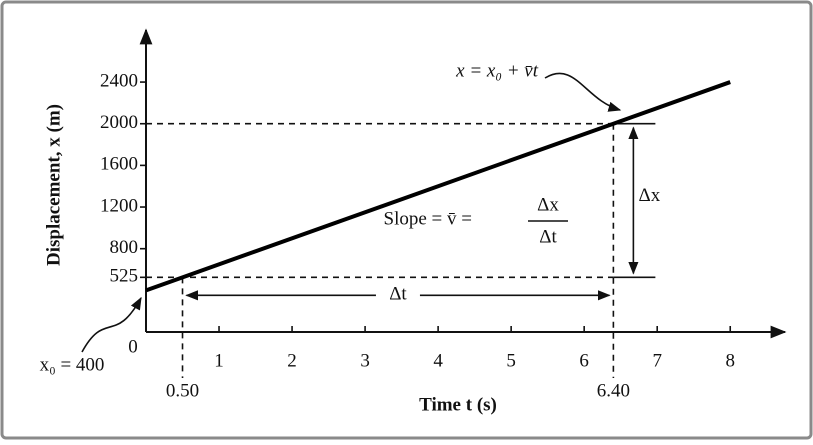 Image resolution: width=813 pixels, height=445 pixels. Describe the element at coordinates (548, 204) in the screenshot. I see `slope-numerator: Δx` at that location.